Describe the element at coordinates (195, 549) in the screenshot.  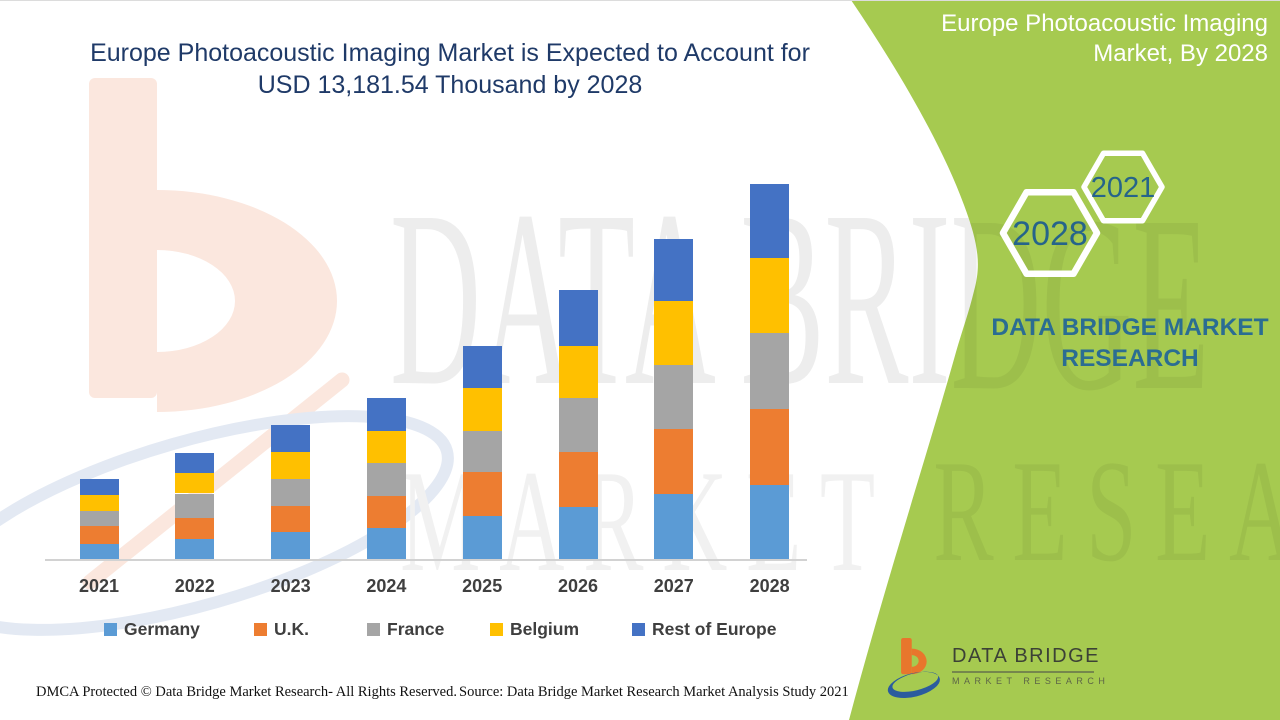
I see `bar-segment-germany-2022` at that location.